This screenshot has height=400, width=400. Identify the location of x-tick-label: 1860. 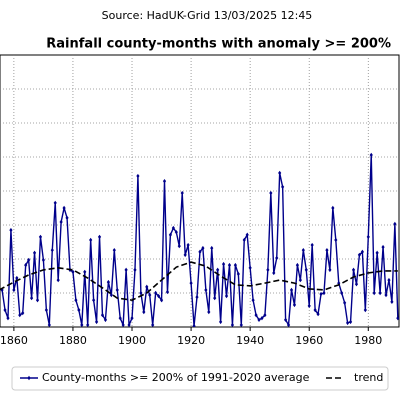
(14, 340).